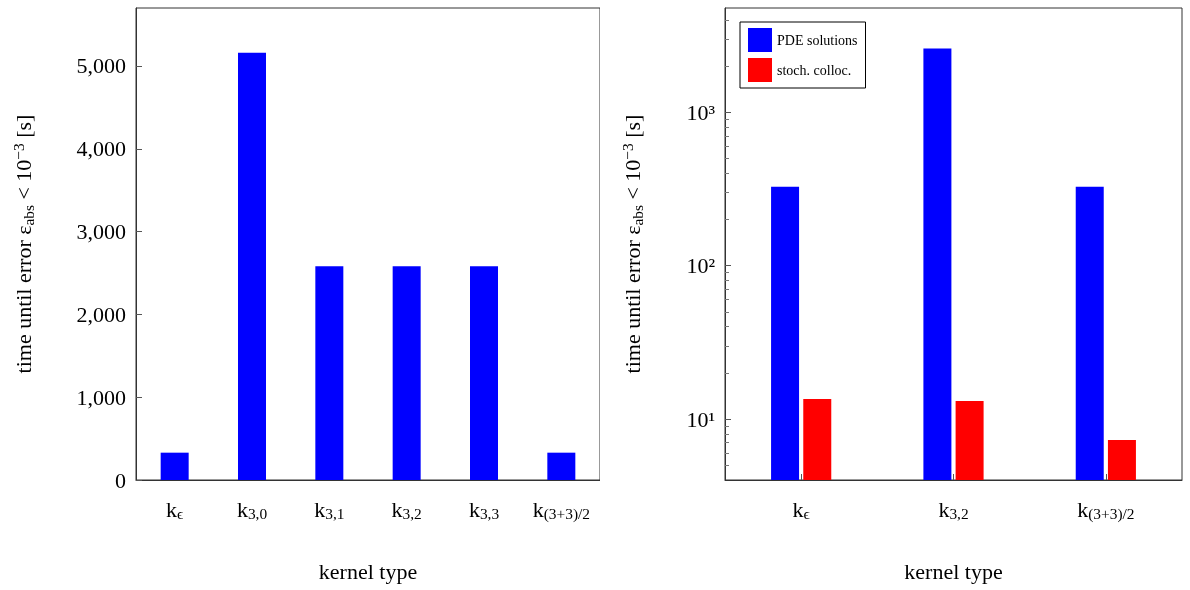  Describe the element at coordinates (252, 509) in the screenshot. I see `x-tick-label: k3,0` at that location.